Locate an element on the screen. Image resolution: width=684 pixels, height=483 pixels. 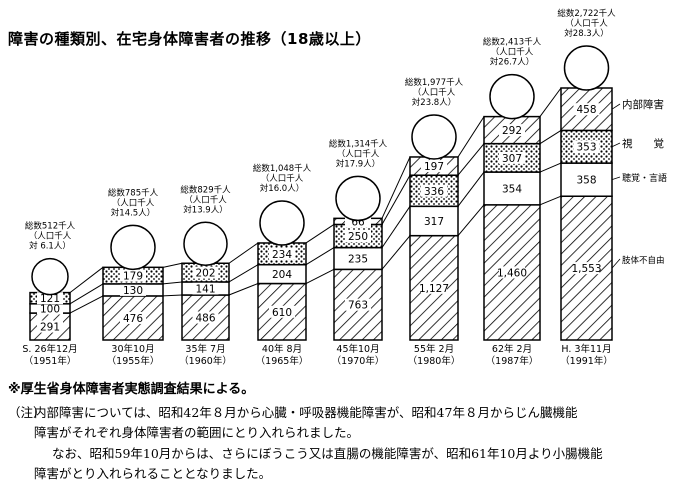
legend-label-internal: 内部障害 is located at coordinates (643, 104).